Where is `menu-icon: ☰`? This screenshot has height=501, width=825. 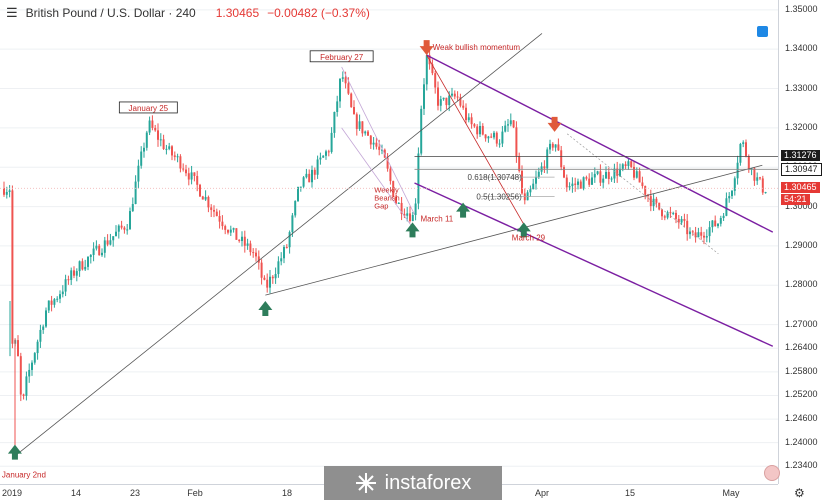
menu-icon: ☰ is located at coordinates (12, 12).